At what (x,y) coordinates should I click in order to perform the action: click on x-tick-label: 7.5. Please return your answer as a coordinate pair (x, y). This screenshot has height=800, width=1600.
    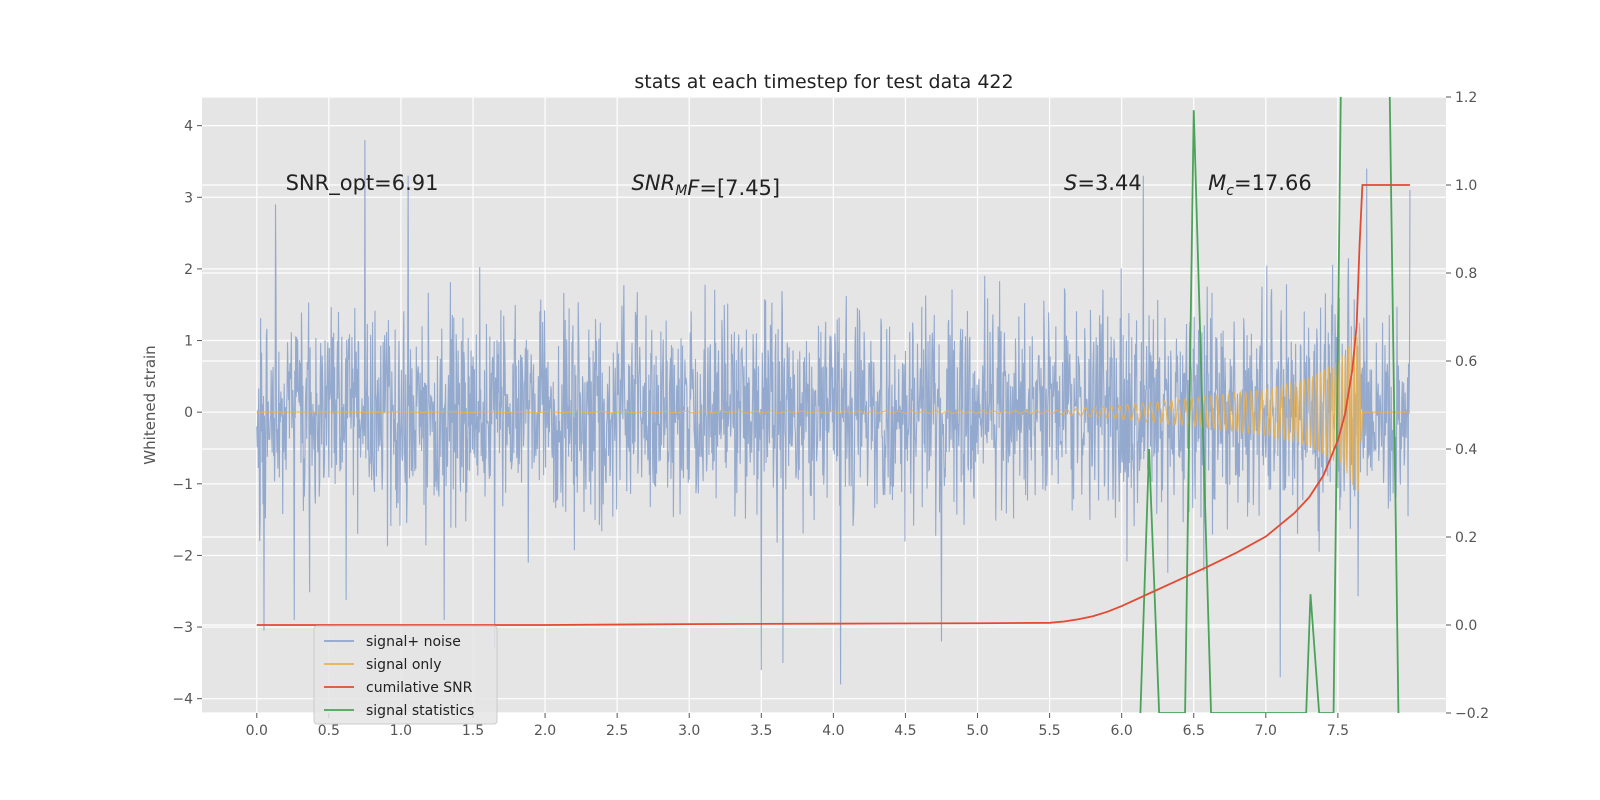
    Looking at the image, I should click on (1338, 731).